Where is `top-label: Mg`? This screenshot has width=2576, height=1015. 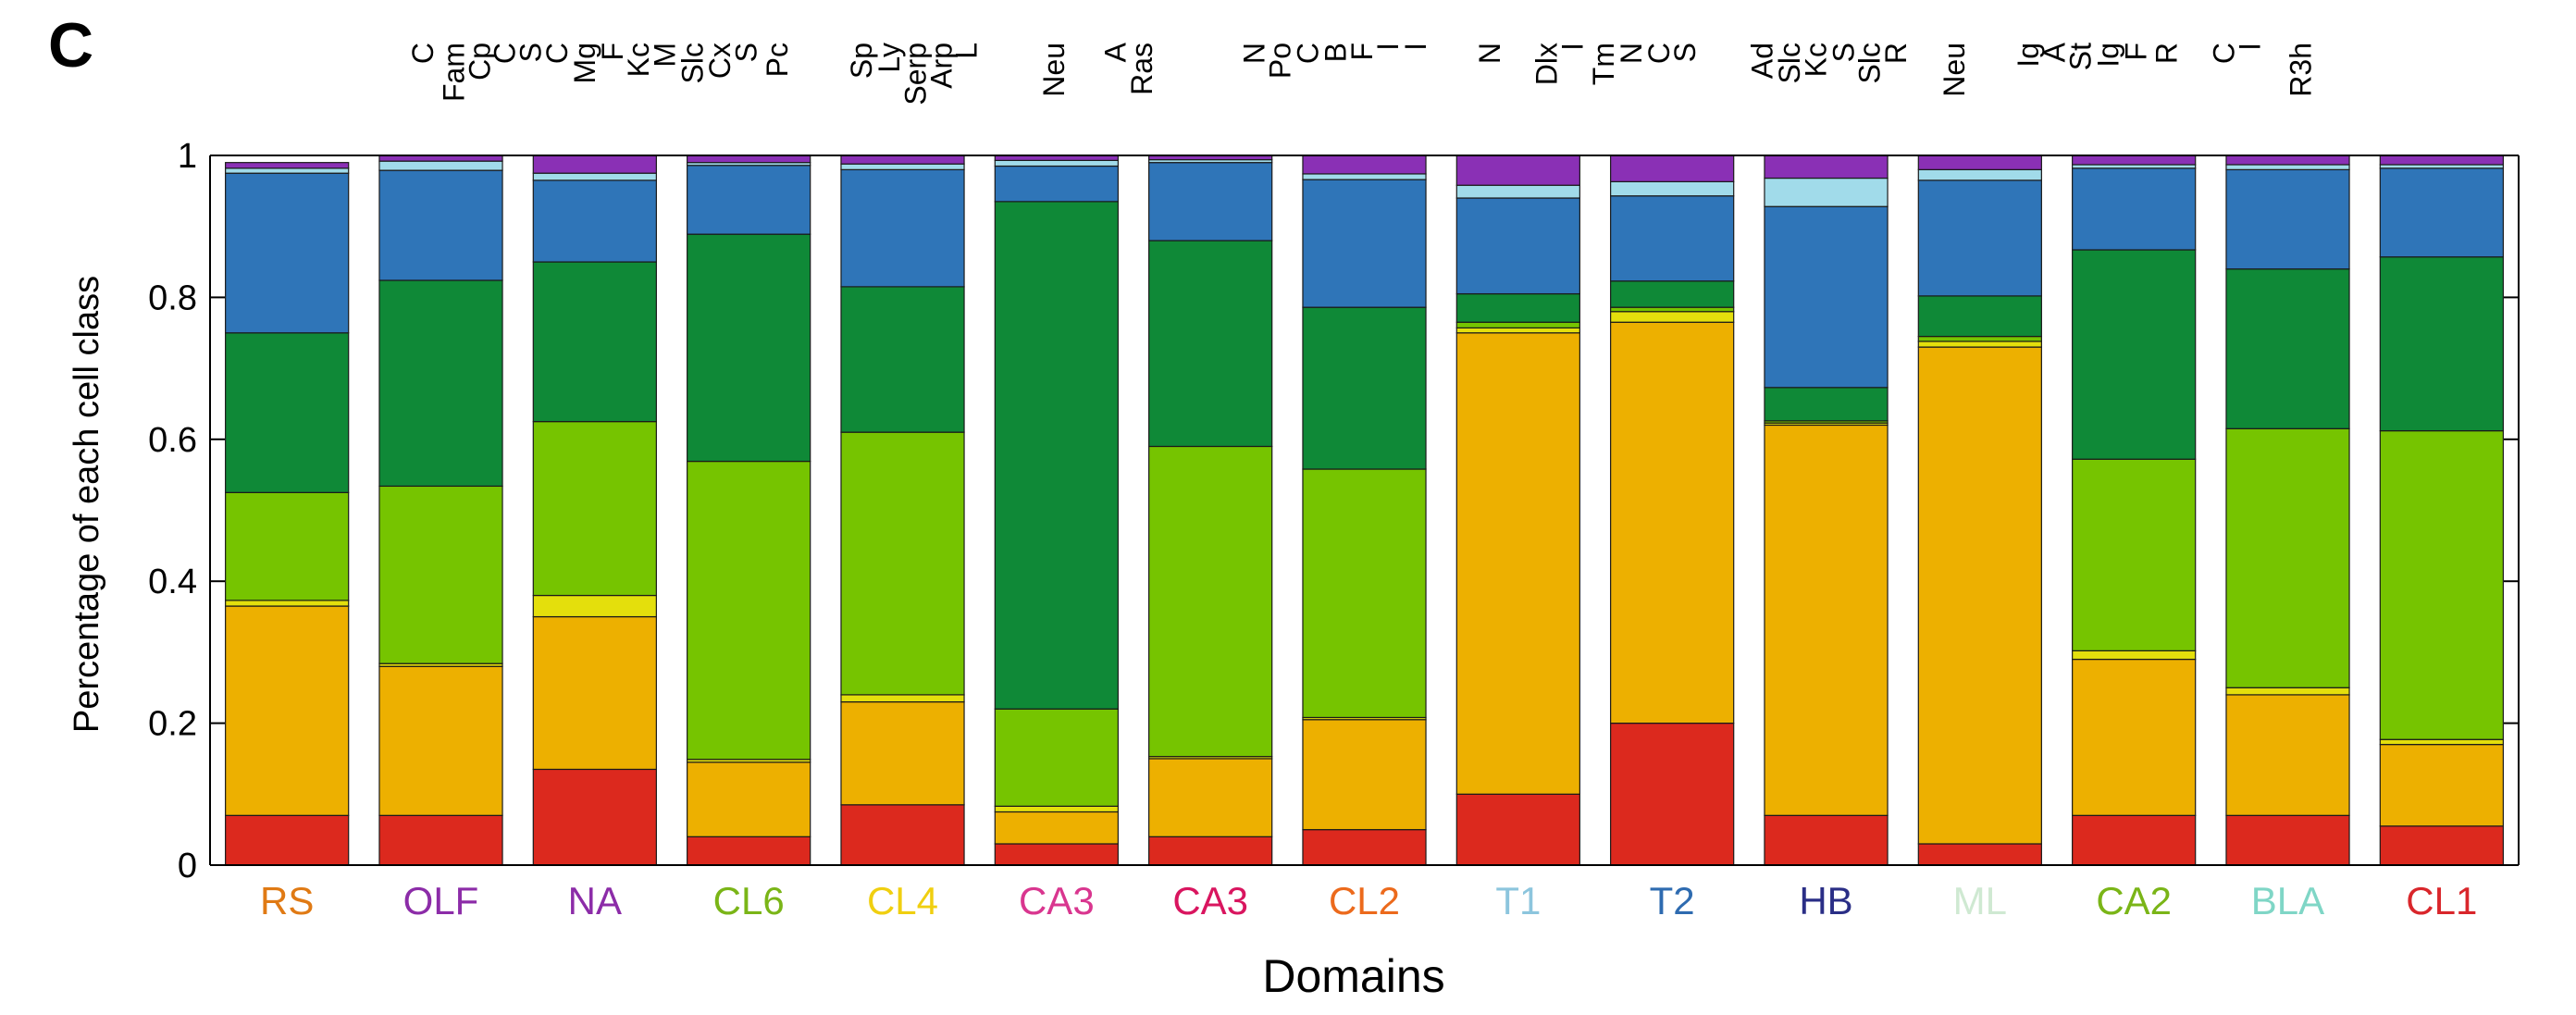 top-label: Mg is located at coordinates (585, 63).